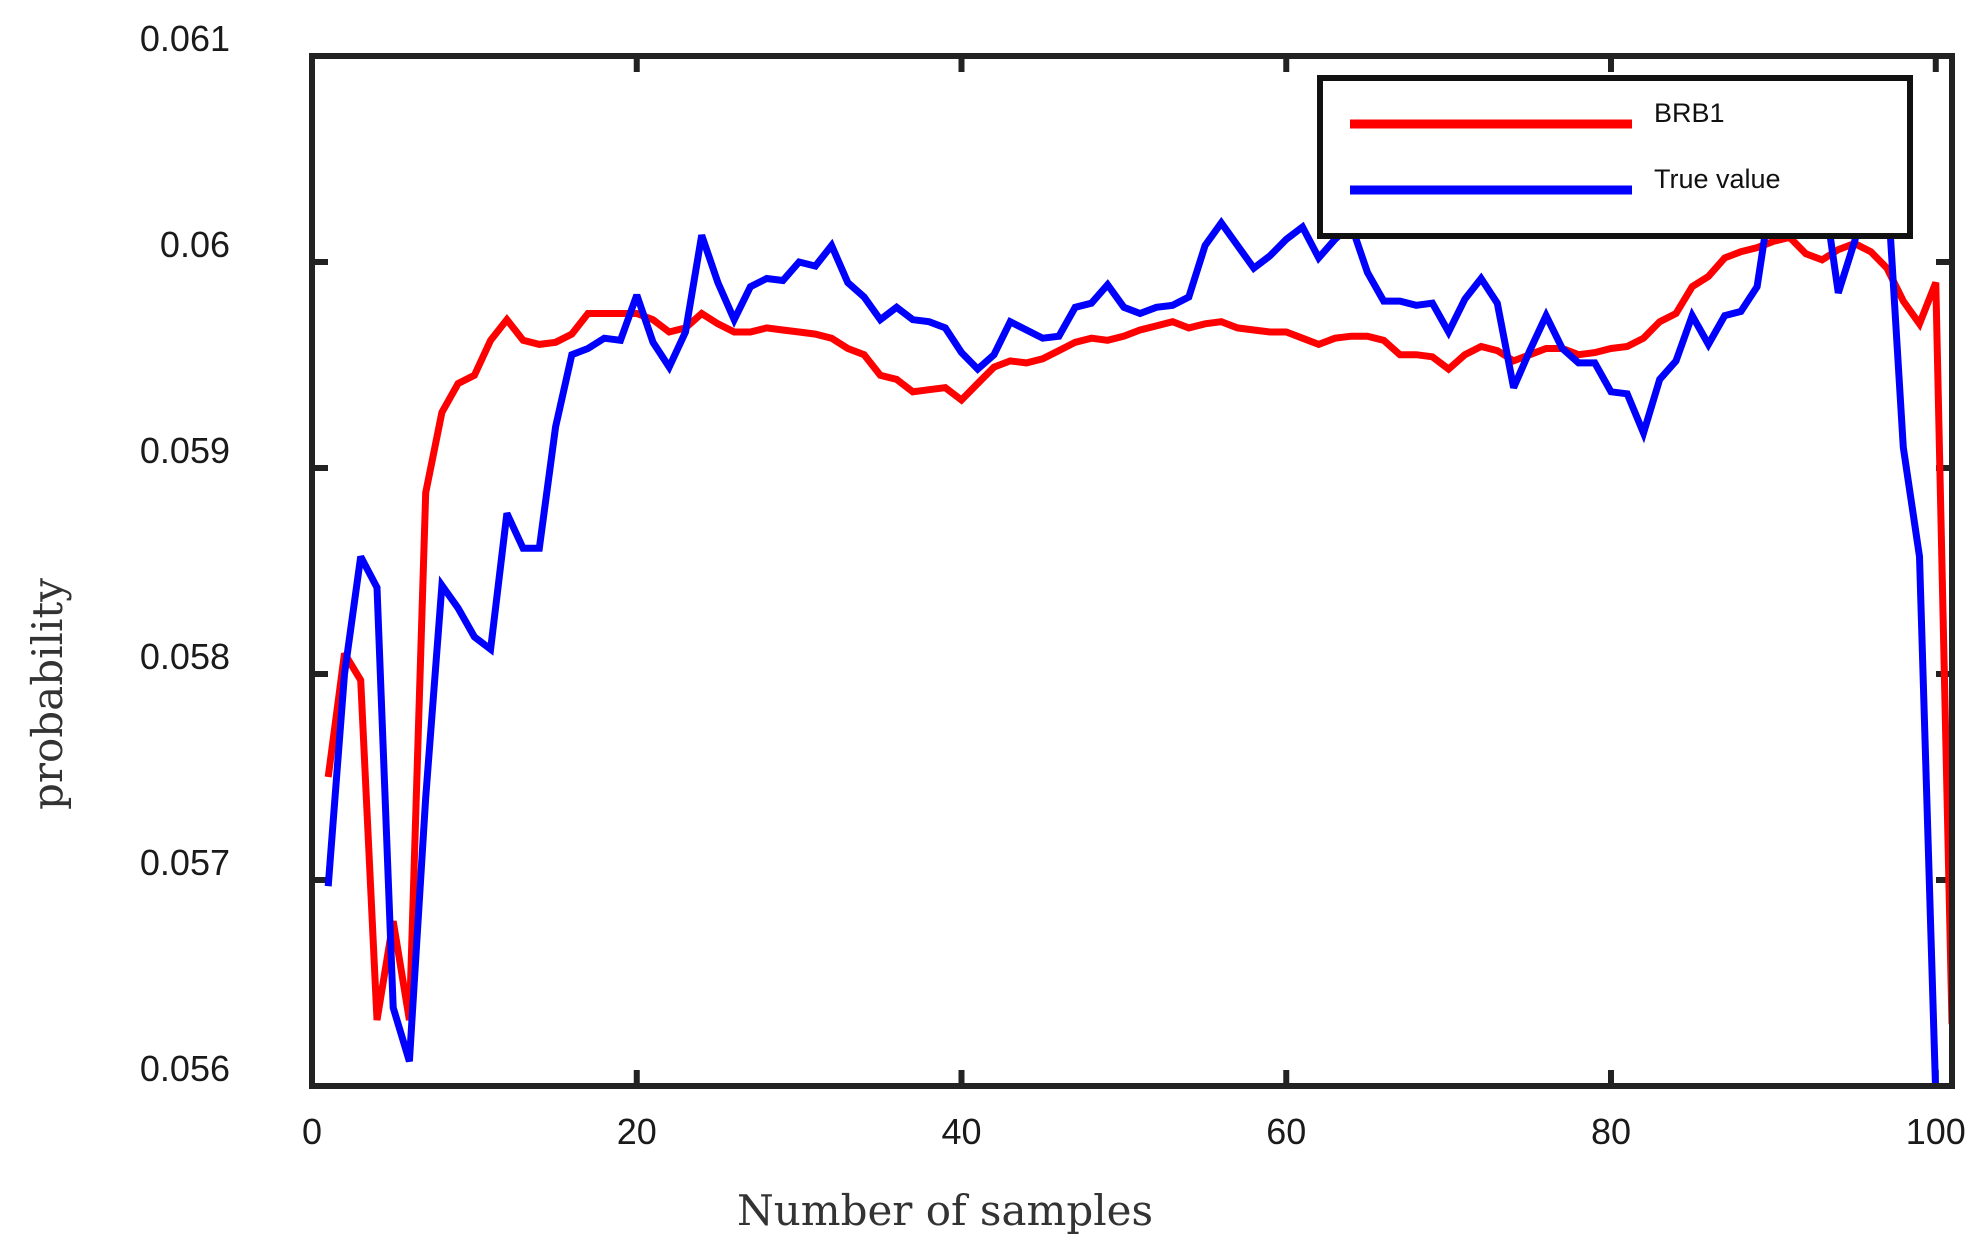 Image resolution: width=1974 pixels, height=1251 pixels. Describe the element at coordinates (1717, 179) in the screenshot. I see `legend-label-1: True value` at that location.